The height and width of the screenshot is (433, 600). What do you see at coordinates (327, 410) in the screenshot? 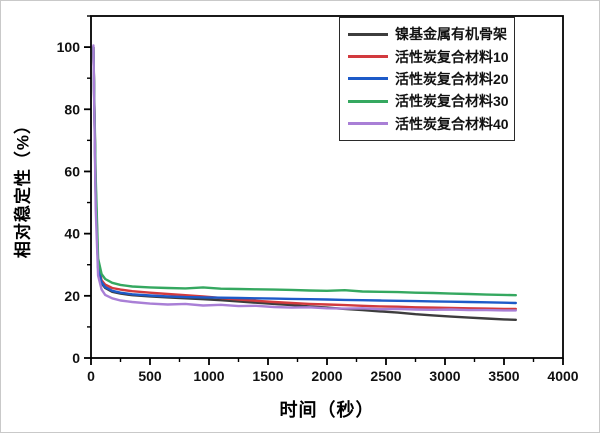
I see `x-axis-label: 时间（秒）` at bounding box center [327, 410].